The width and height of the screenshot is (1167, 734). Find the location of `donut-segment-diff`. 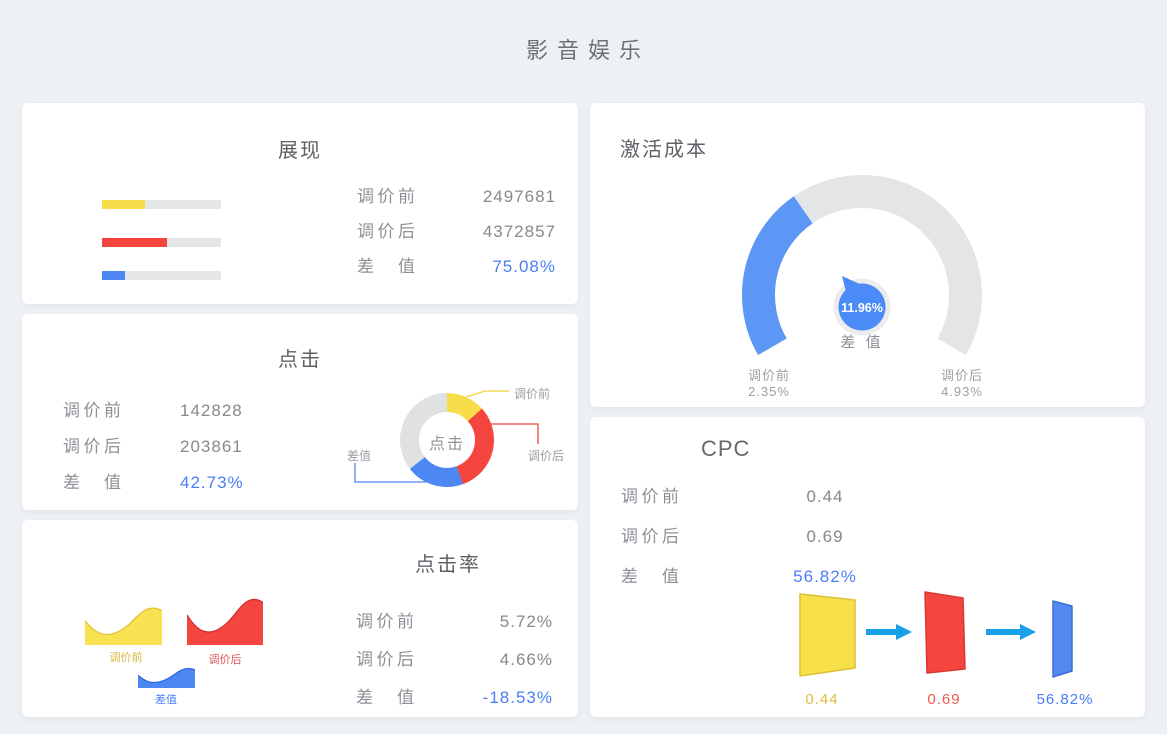

donut-segment-diff is located at coordinates (447, 440).